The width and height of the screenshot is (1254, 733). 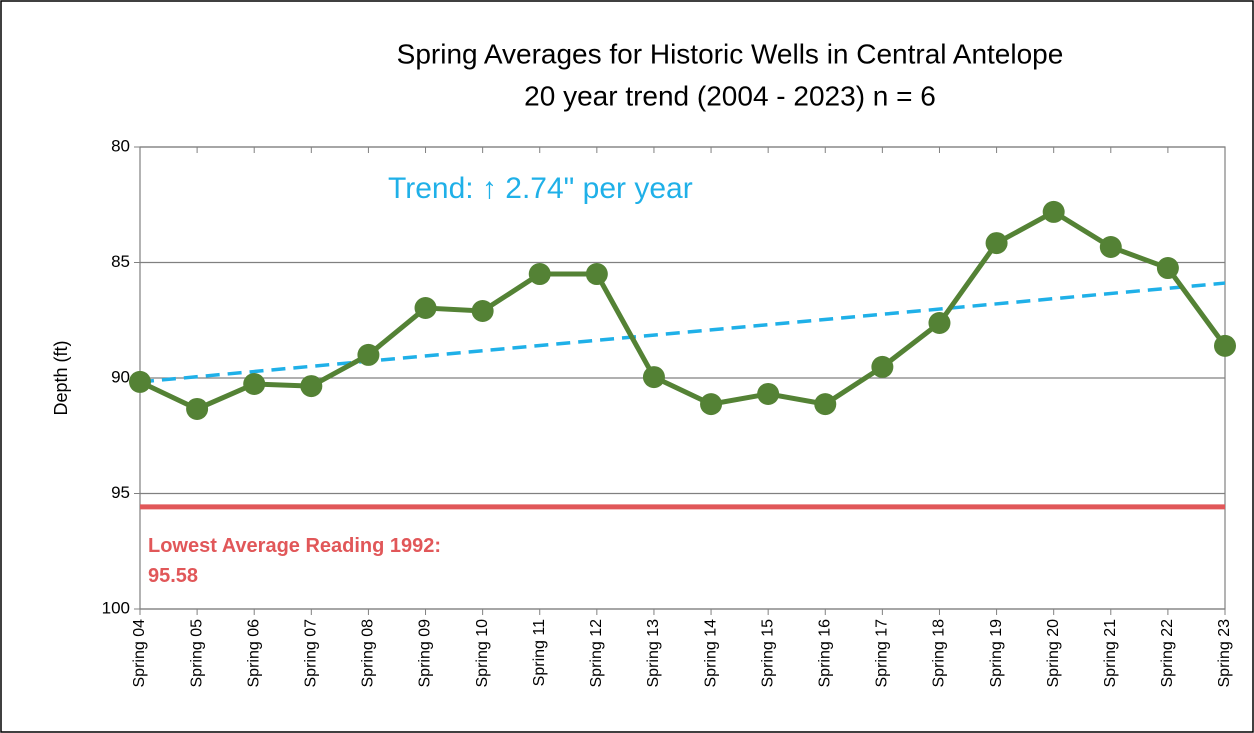 What do you see at coordinates (61, 377) in the screenshot?
I see `y-axis-title: Depth (ft)` at bounding box center [61, 377].